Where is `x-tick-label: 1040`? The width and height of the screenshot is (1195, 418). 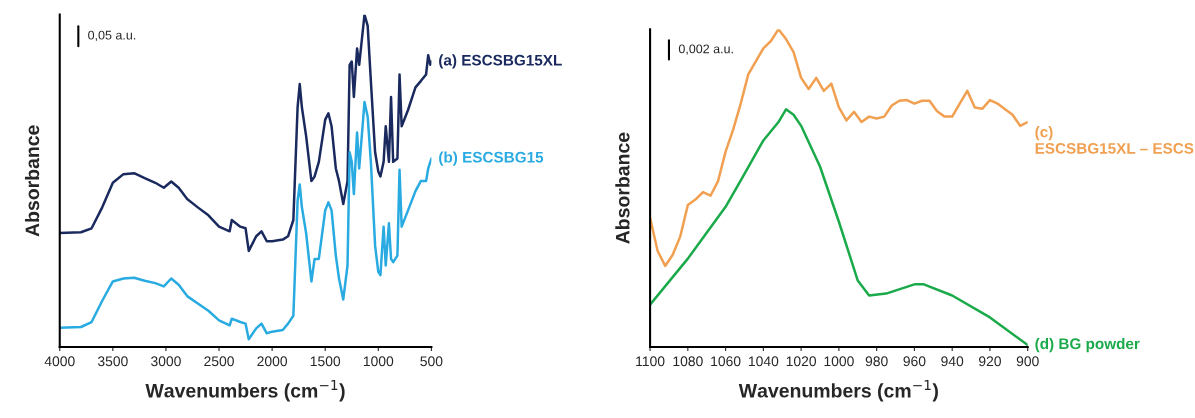
x-tick-label: 1040 is located at coordinates (763, 361).